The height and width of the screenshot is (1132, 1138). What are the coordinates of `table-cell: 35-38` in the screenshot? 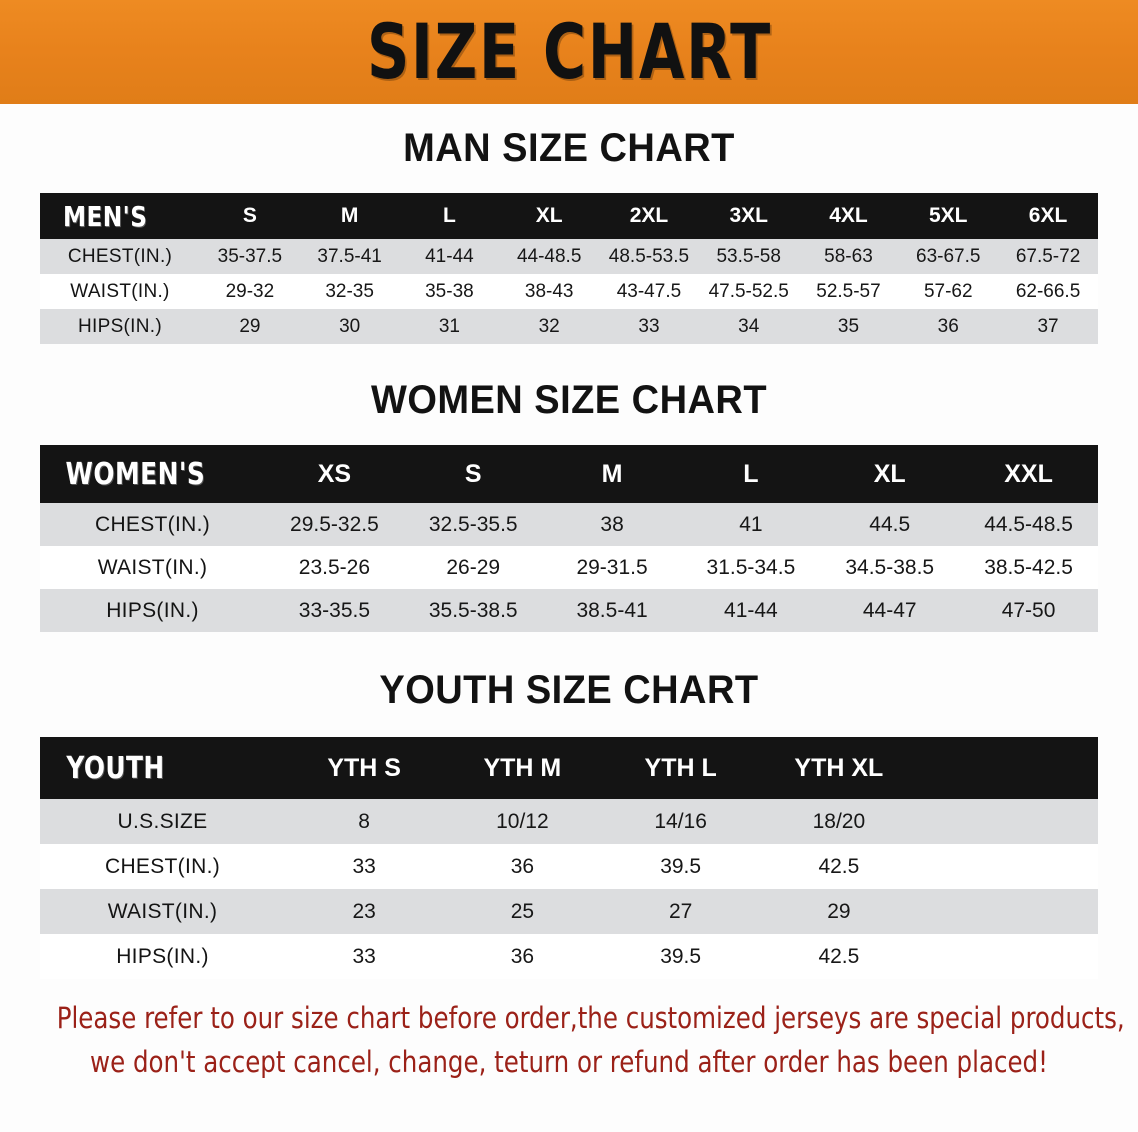 It's located at (449, 291).